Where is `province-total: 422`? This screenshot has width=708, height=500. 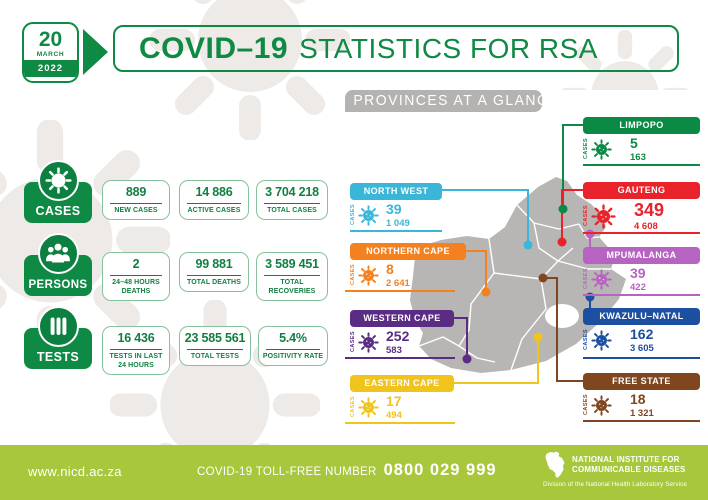
province-total: 422 is located at coordinates (638, 287).